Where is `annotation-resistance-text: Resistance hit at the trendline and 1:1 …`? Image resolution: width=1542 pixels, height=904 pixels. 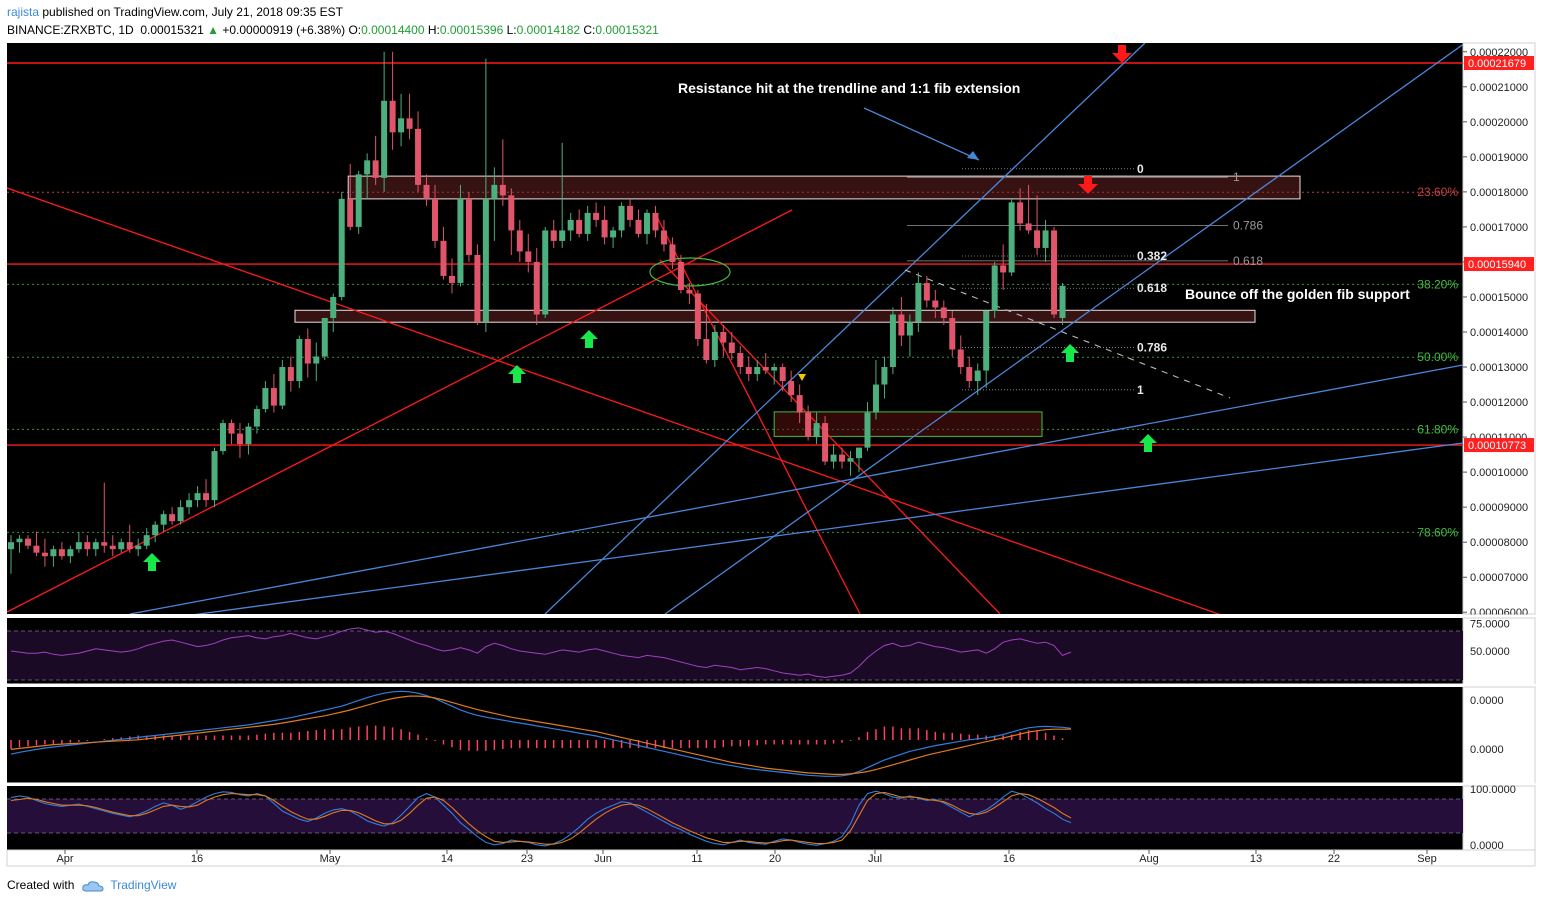
annotation-resistance-text: Resistance hit at the trendline and 1:1 … is located at coordinates (849, 88).